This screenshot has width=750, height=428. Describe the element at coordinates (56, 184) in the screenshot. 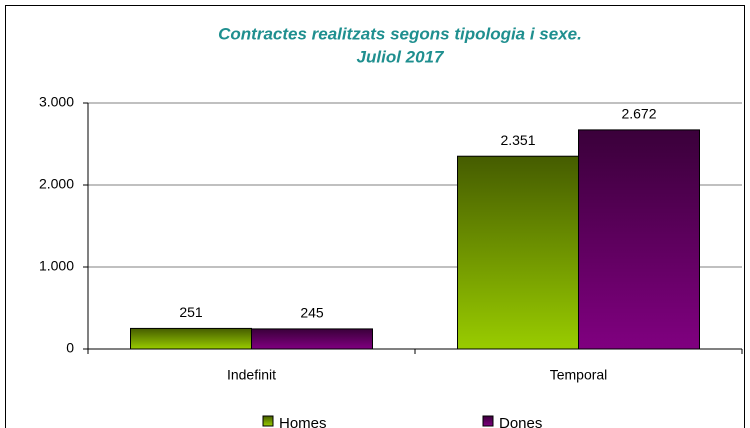

I see `y-tick-label: 2.000` at that location.